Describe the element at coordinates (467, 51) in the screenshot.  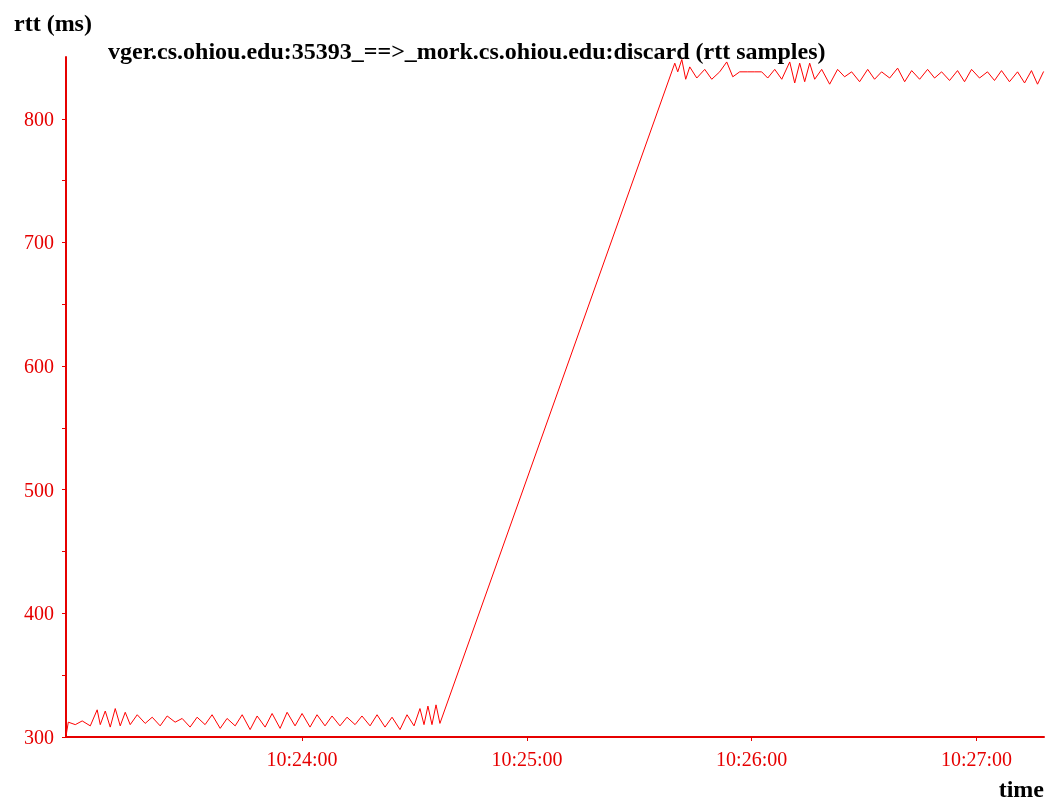
I see `chart-title: vger.cs.ohiou.edu:35393_==>_mork.cs.ohiou.edu:discard (rtt samples)` at that location.